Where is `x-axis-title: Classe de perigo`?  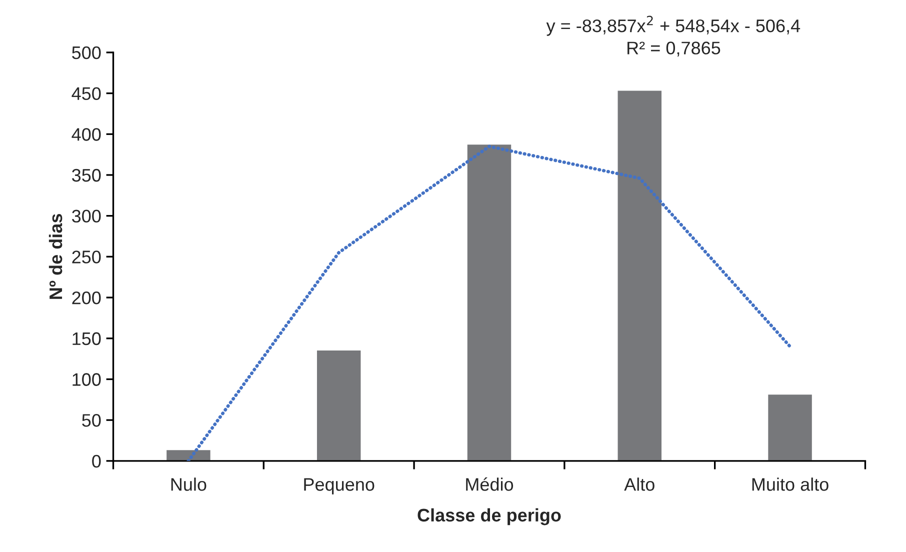
x-axis-title: Classe de perigo is located at coordinates (489, 517).